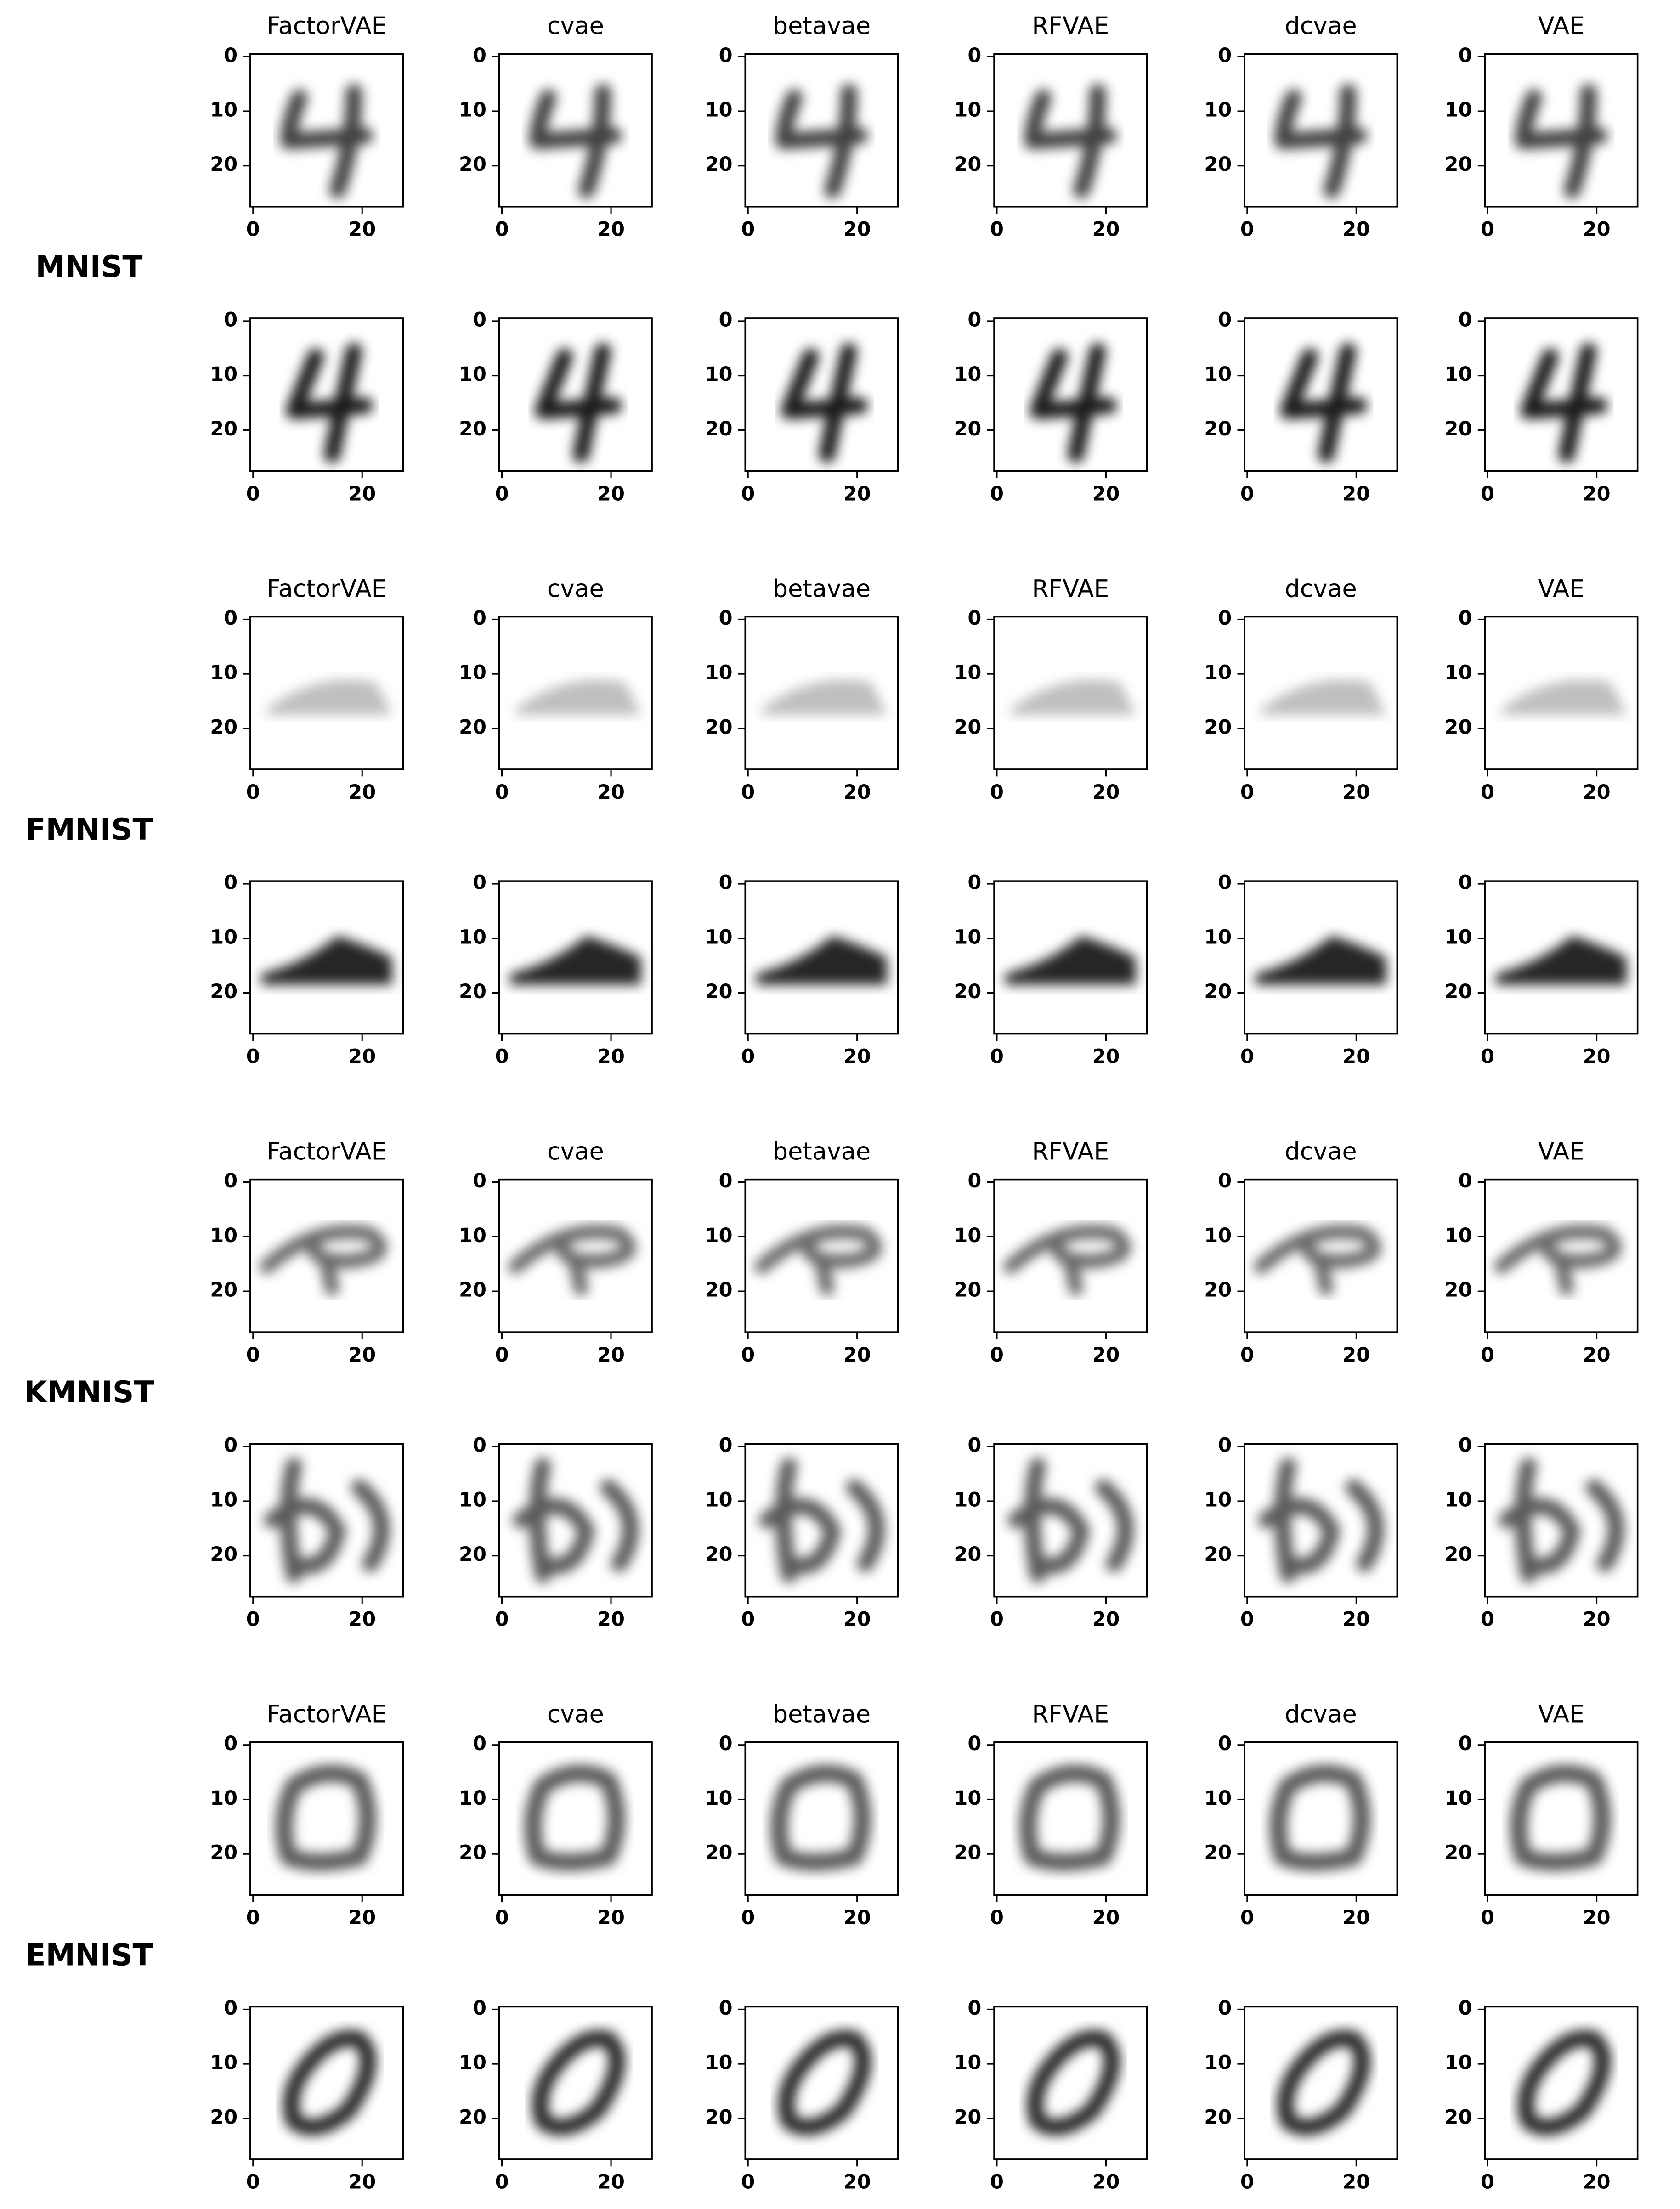  I want to click on panel-title: cvae, so click(575, 26).